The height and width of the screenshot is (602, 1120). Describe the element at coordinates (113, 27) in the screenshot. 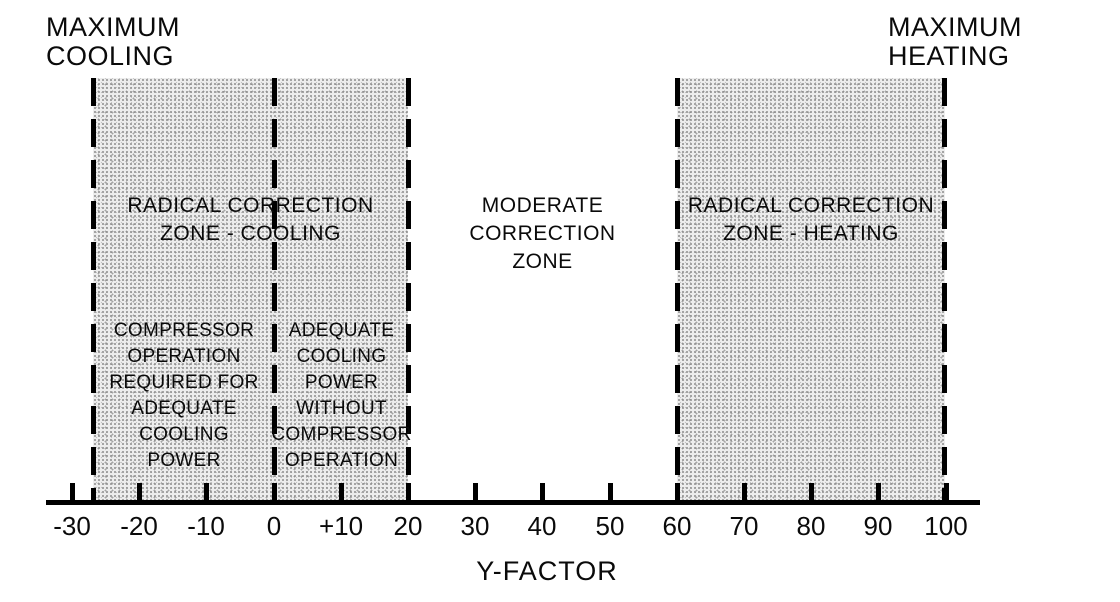

I see `max-cooling-line1: MAXIMUM` at that location.